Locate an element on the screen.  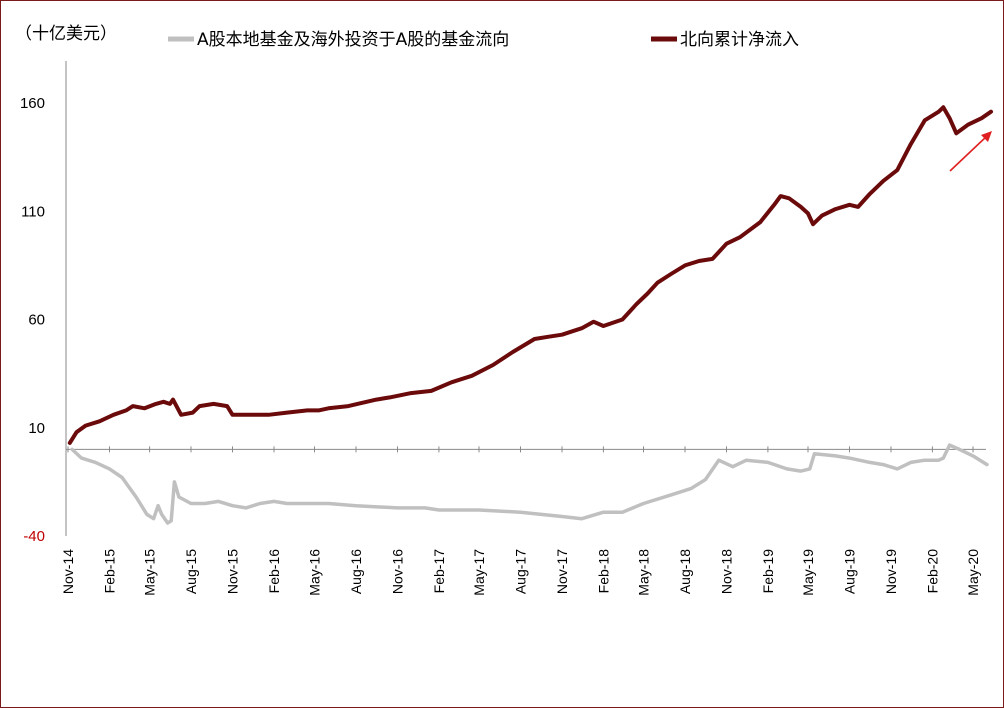
x-tick-label: May-18 is located at coordinates (644, 572).